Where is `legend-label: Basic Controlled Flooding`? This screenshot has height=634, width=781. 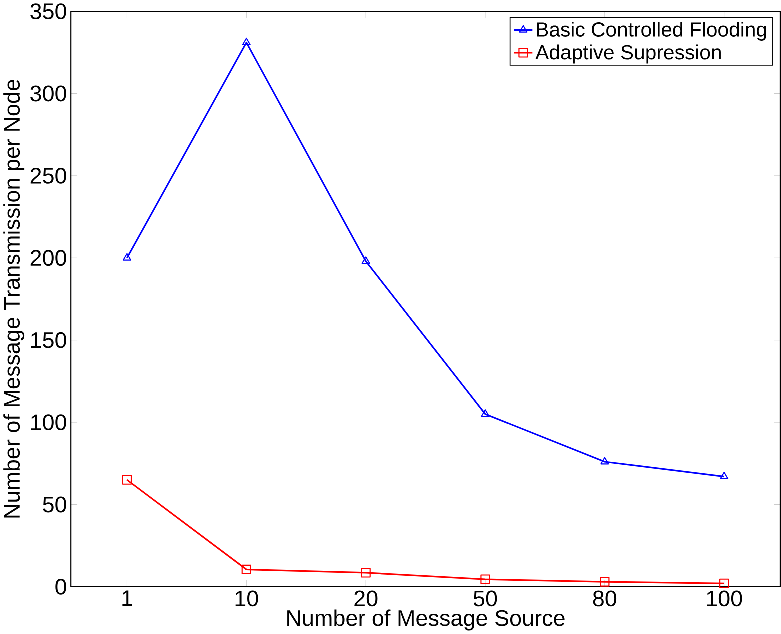
legend-label: Basic Controlled Flooding is located at coordinates (651, 31).